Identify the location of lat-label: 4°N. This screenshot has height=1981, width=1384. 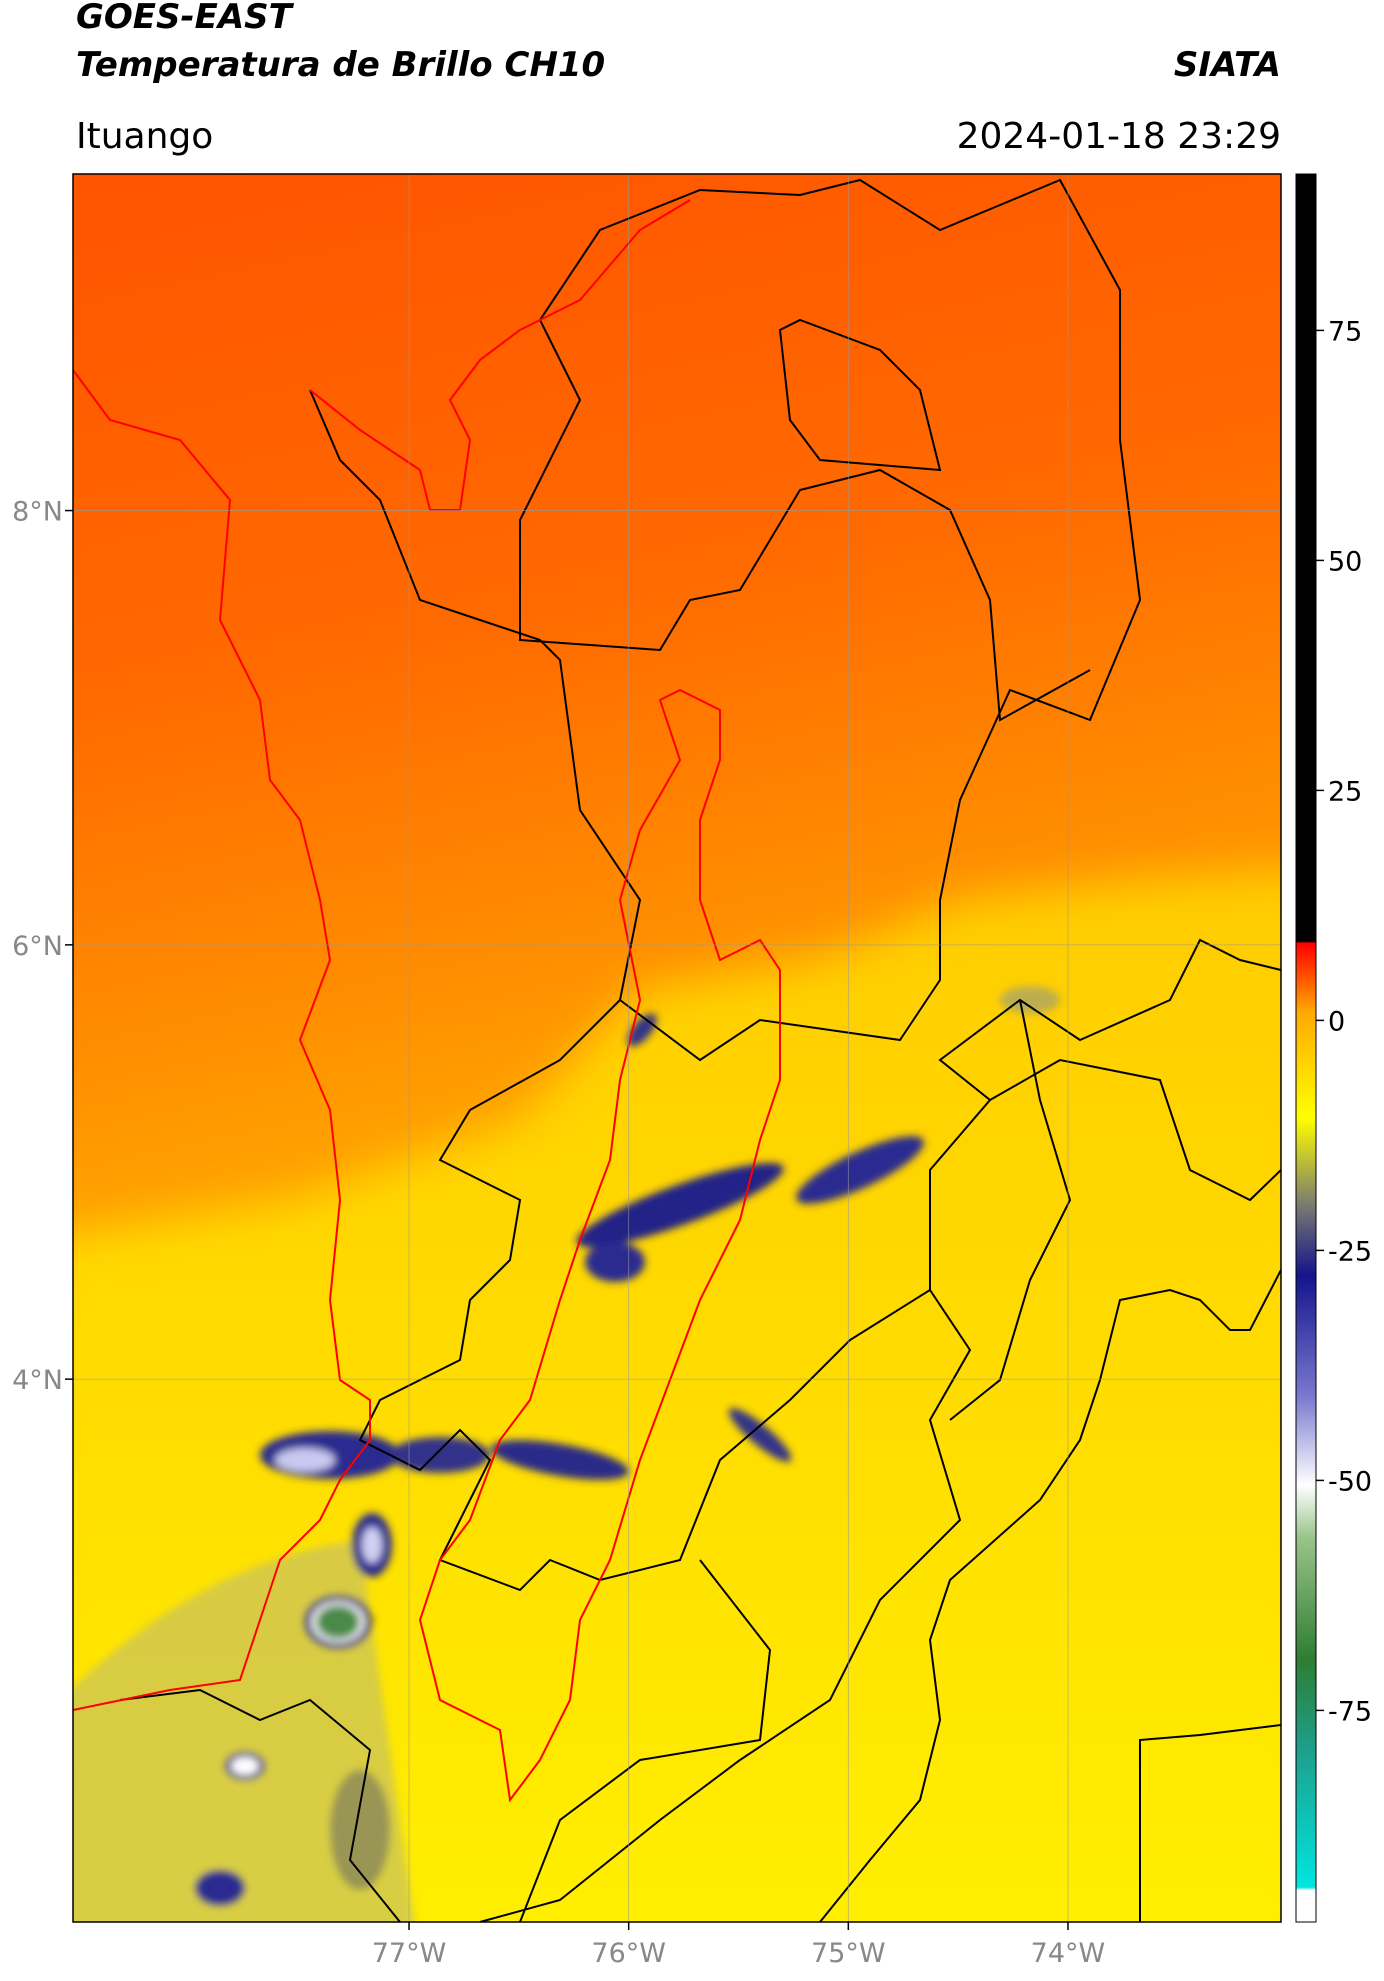
(37, 1380).